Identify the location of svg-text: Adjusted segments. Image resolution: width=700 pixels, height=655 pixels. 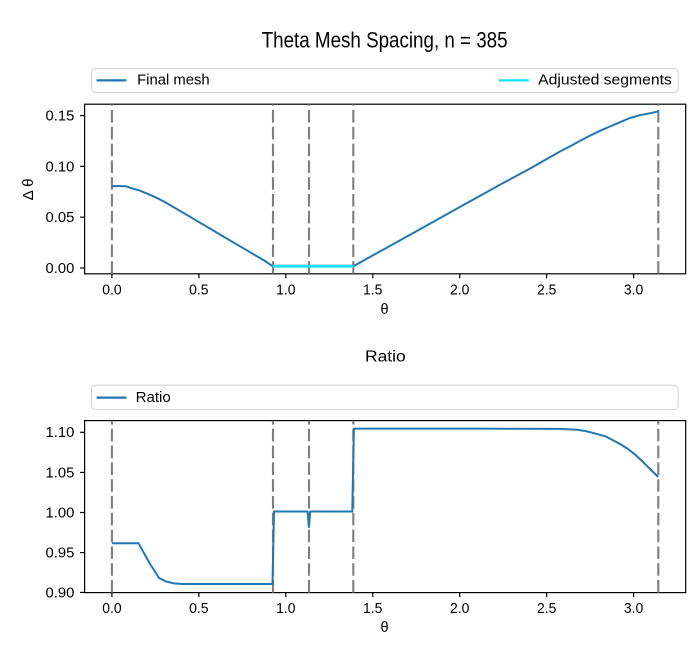
(605, 81).